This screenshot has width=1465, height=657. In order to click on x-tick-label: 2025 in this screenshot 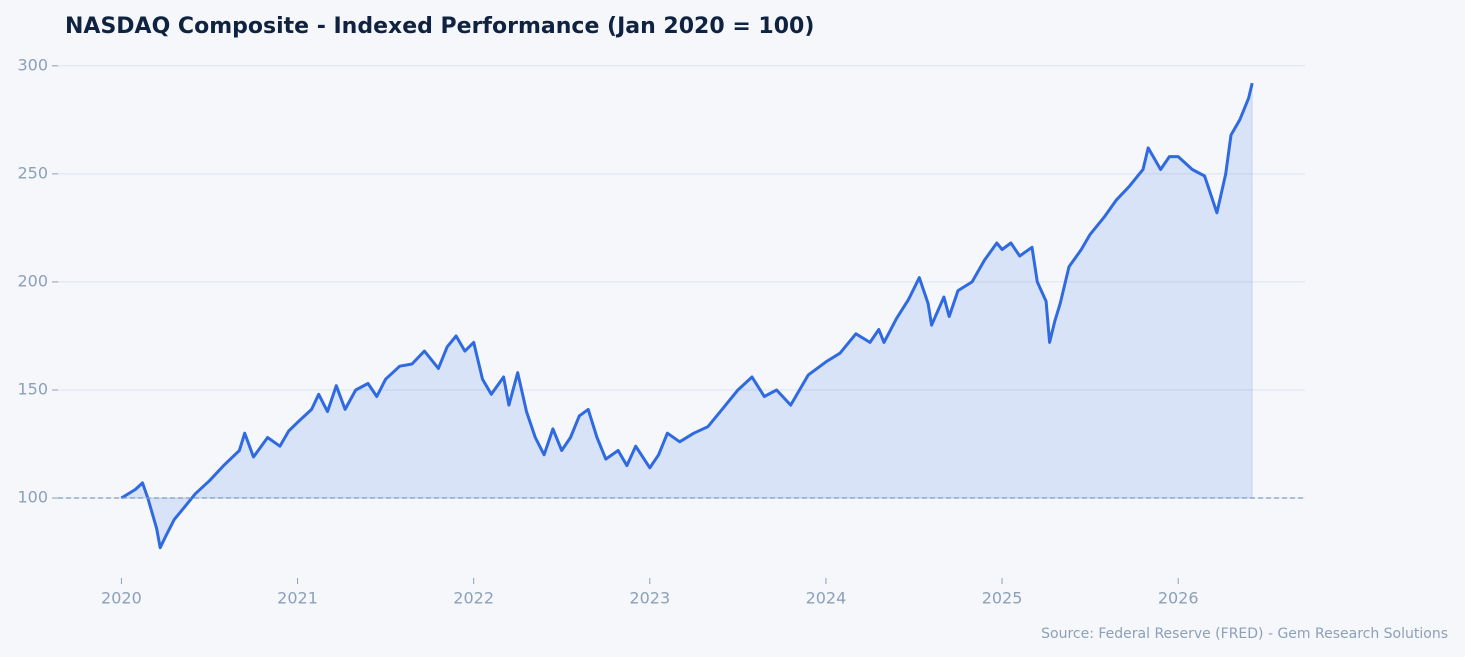, I will do `click(1002, 598)`.